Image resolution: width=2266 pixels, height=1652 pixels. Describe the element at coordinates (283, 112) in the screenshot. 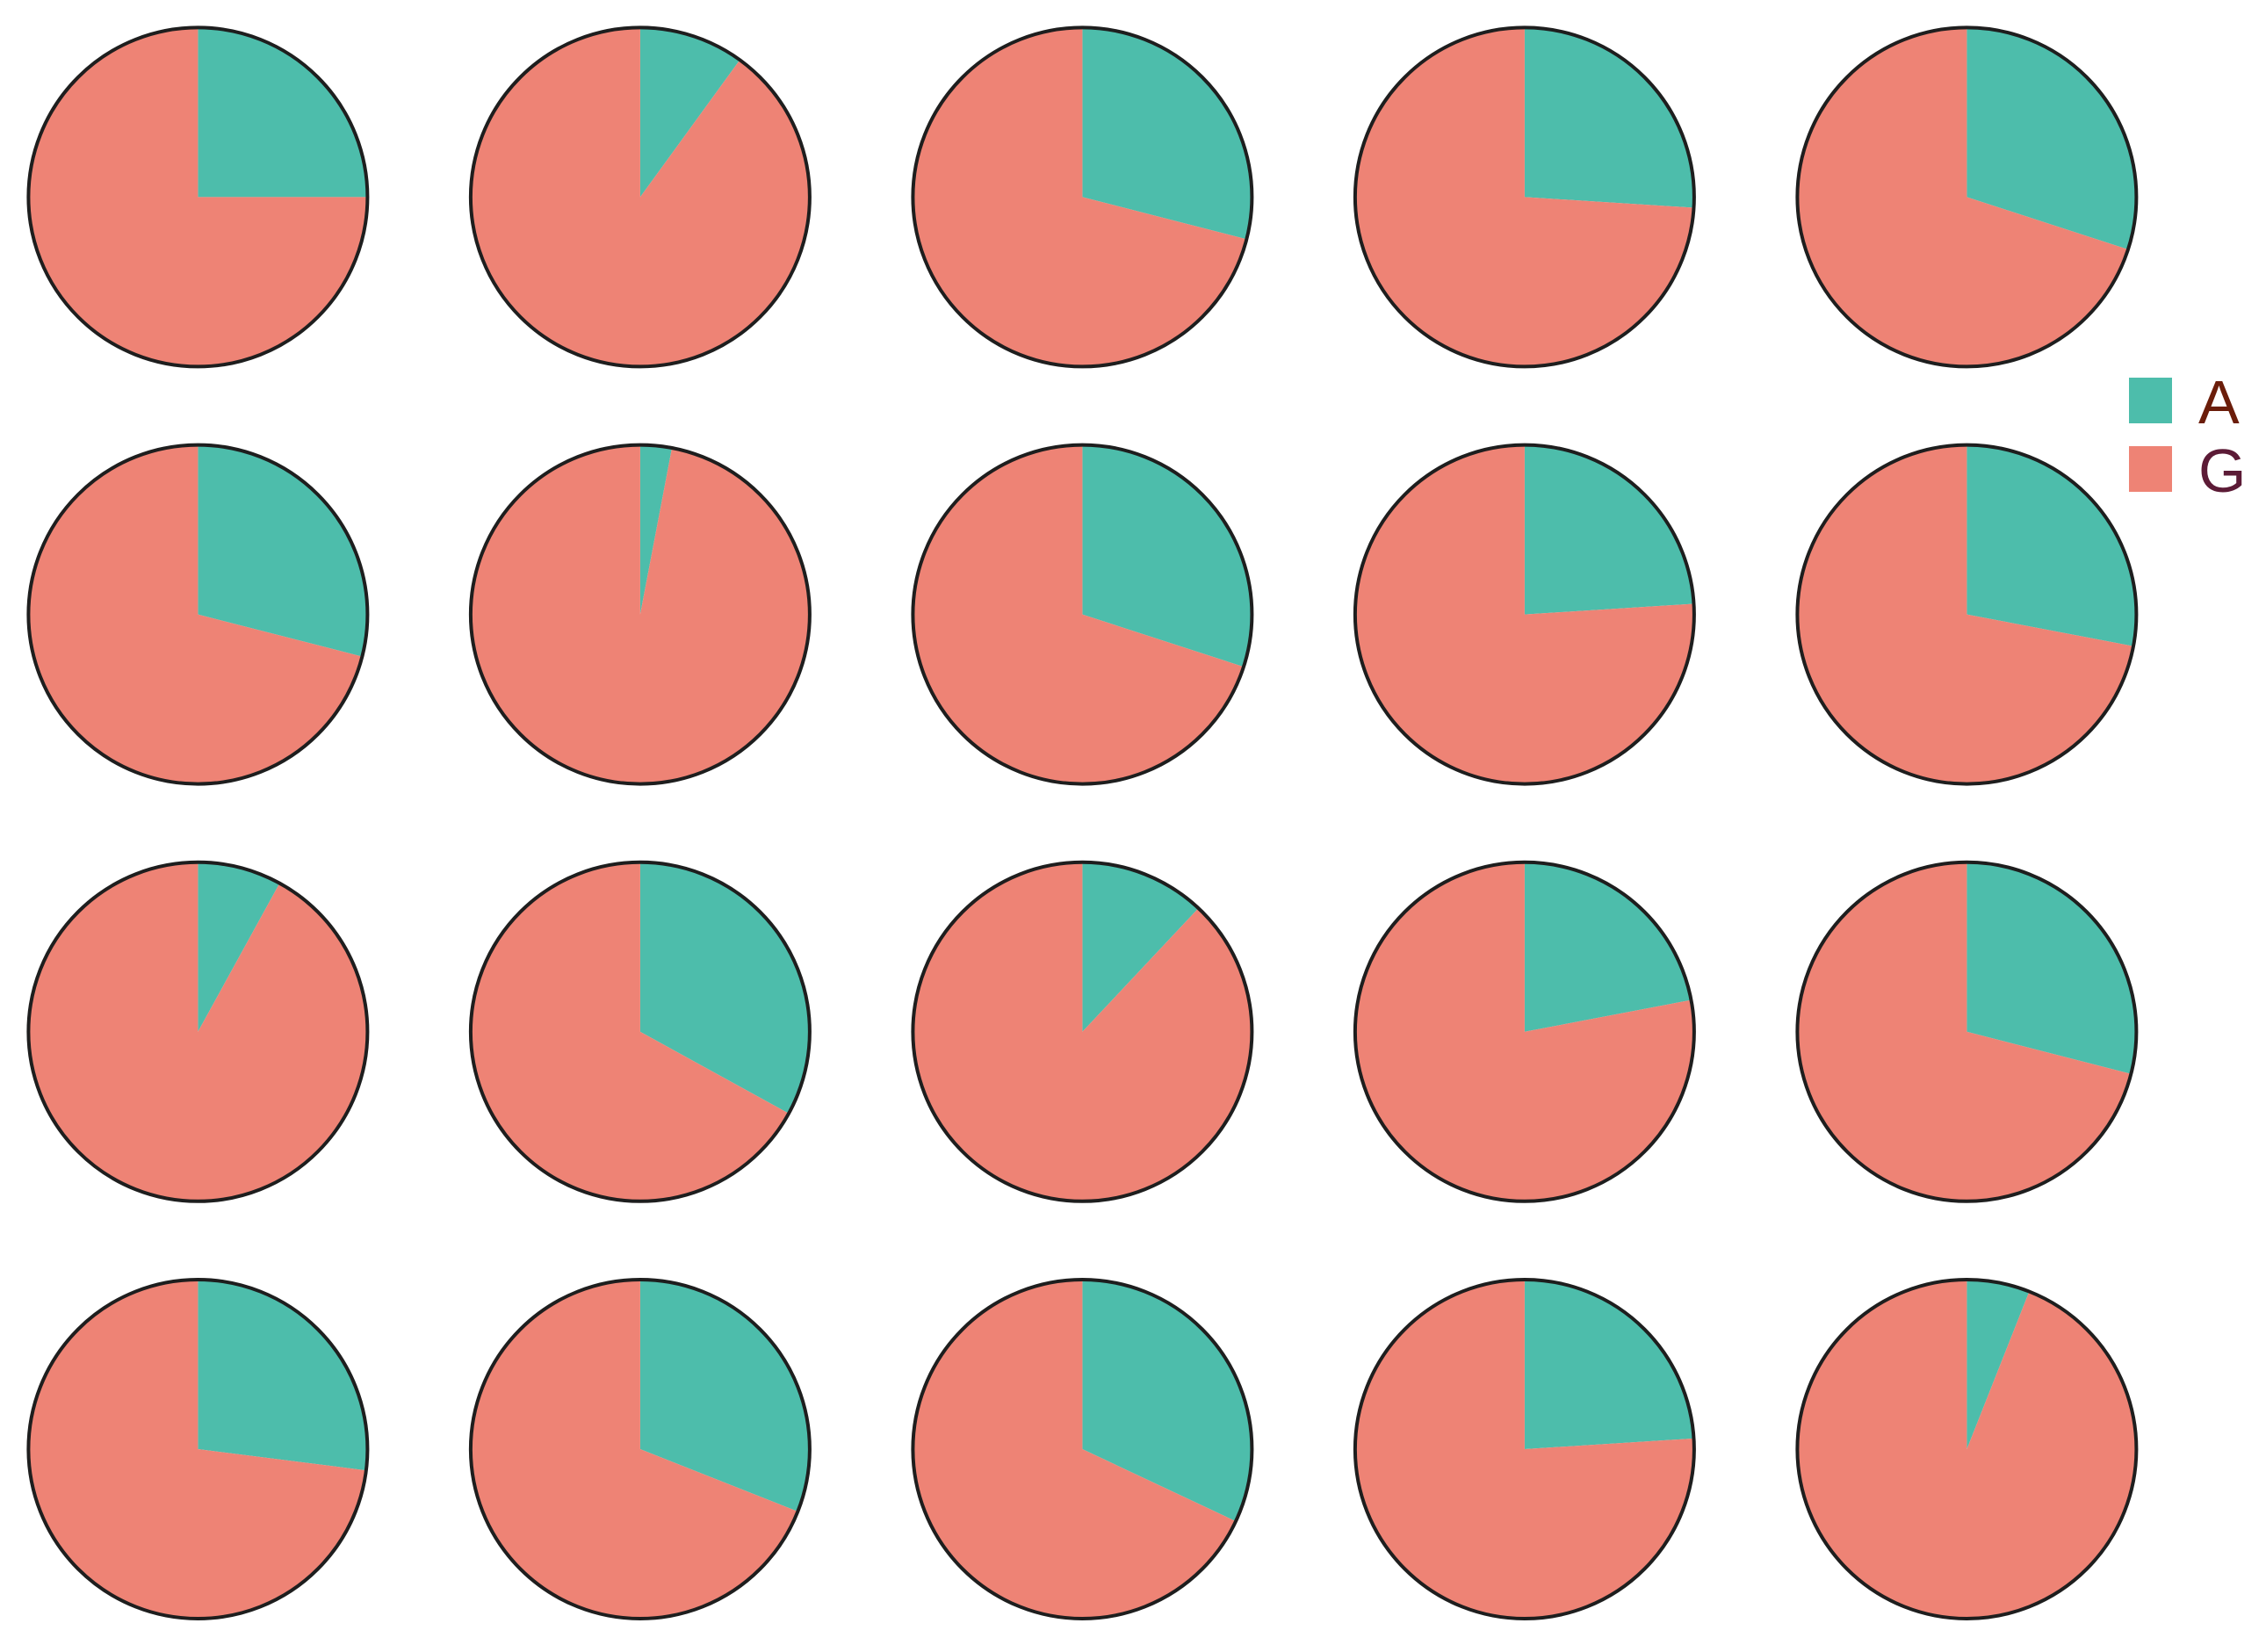

I see `pie-1-slice-a` at that location.